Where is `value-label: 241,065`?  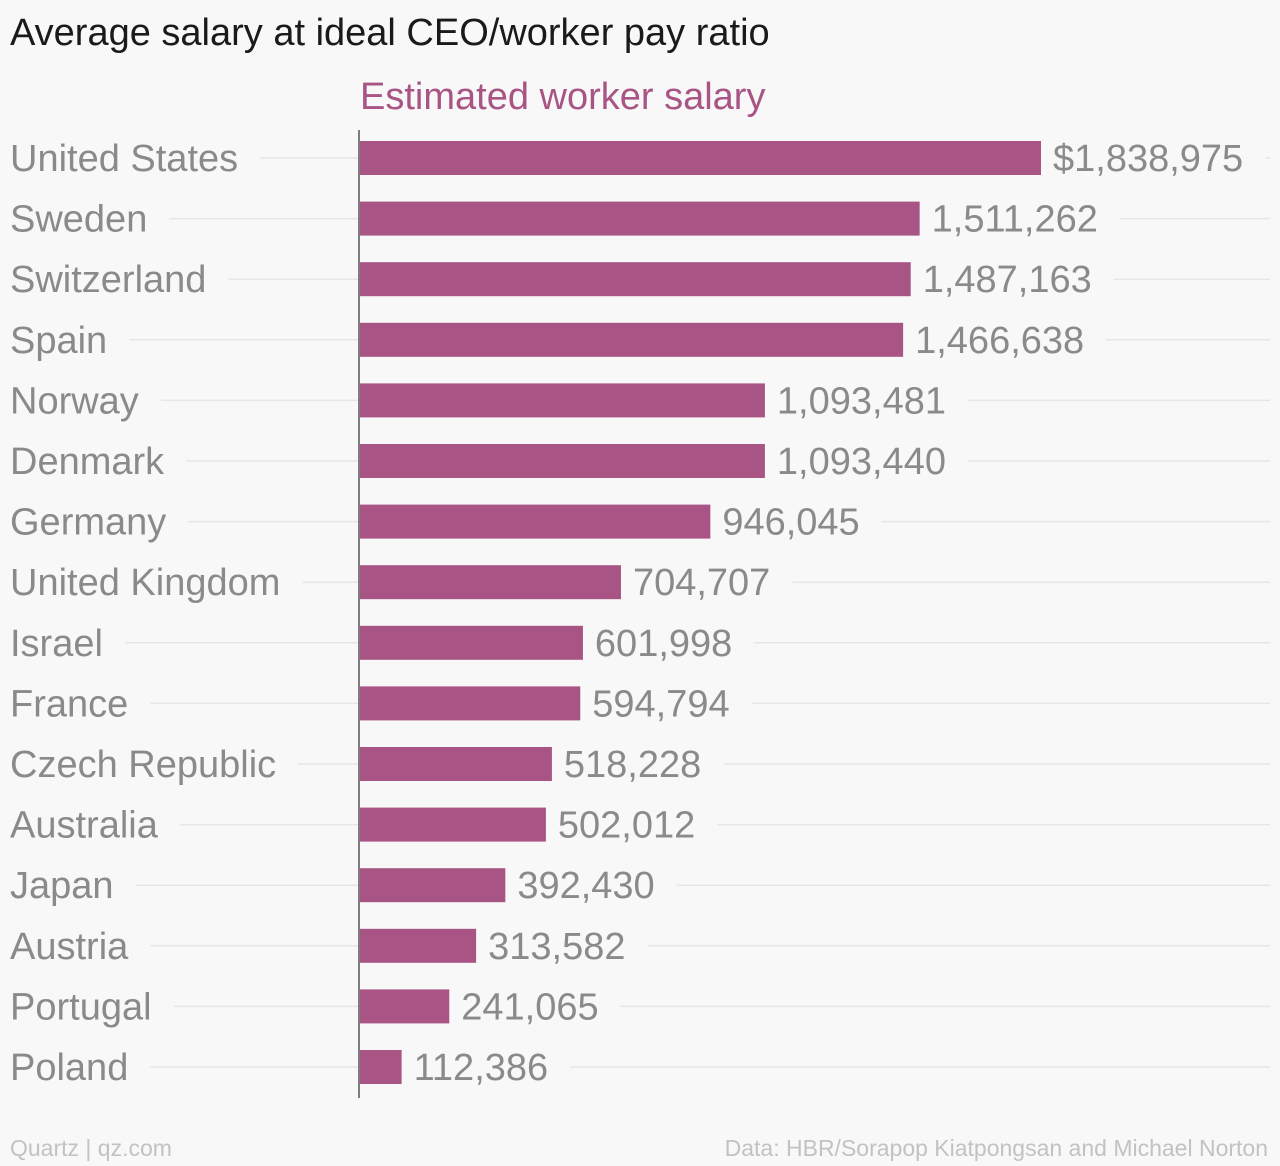
value-label: 241,065 is located at coordinates (529, 1007).